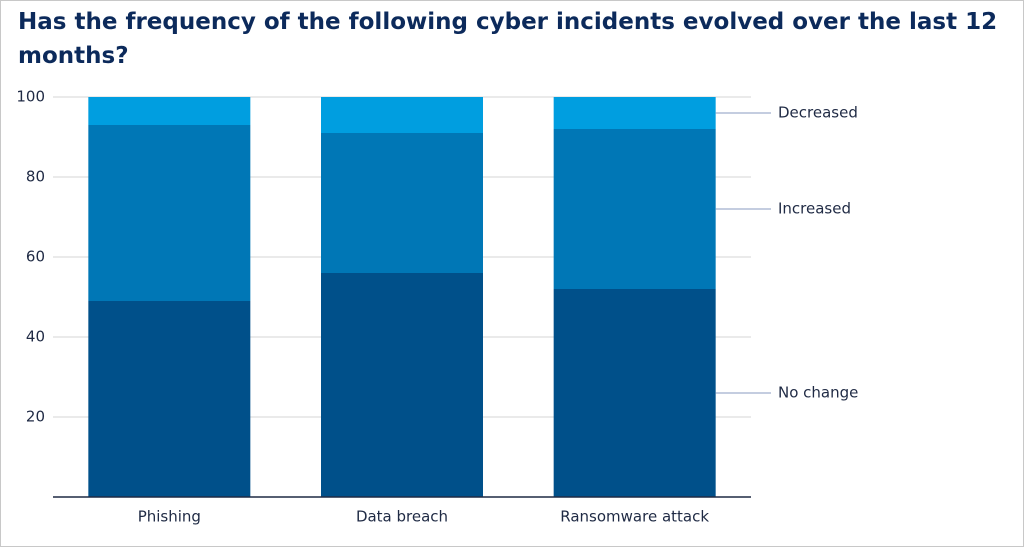  Describe the element at coordinates (818, 393) in the screenshot. I see `legend-label: No change` at that location.